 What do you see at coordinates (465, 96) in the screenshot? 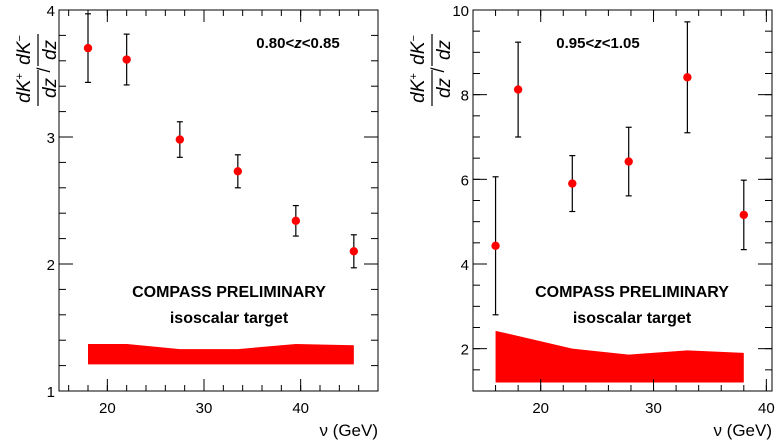
I see `y-tick-label-right: 8` at bounding box center [465, 96].